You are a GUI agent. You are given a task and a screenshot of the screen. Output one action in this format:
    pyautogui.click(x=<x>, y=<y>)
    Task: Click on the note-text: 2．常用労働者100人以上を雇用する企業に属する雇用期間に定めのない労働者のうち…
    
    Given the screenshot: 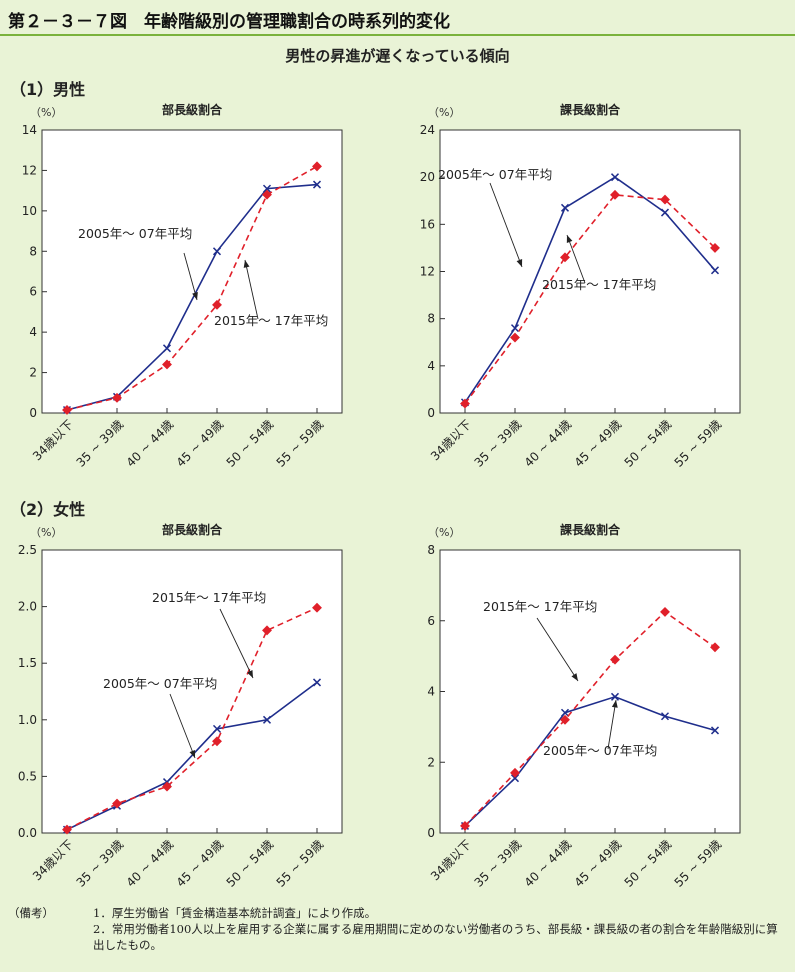 What is the action you would take?
    pyautogui.click(x=435, y=937)
    